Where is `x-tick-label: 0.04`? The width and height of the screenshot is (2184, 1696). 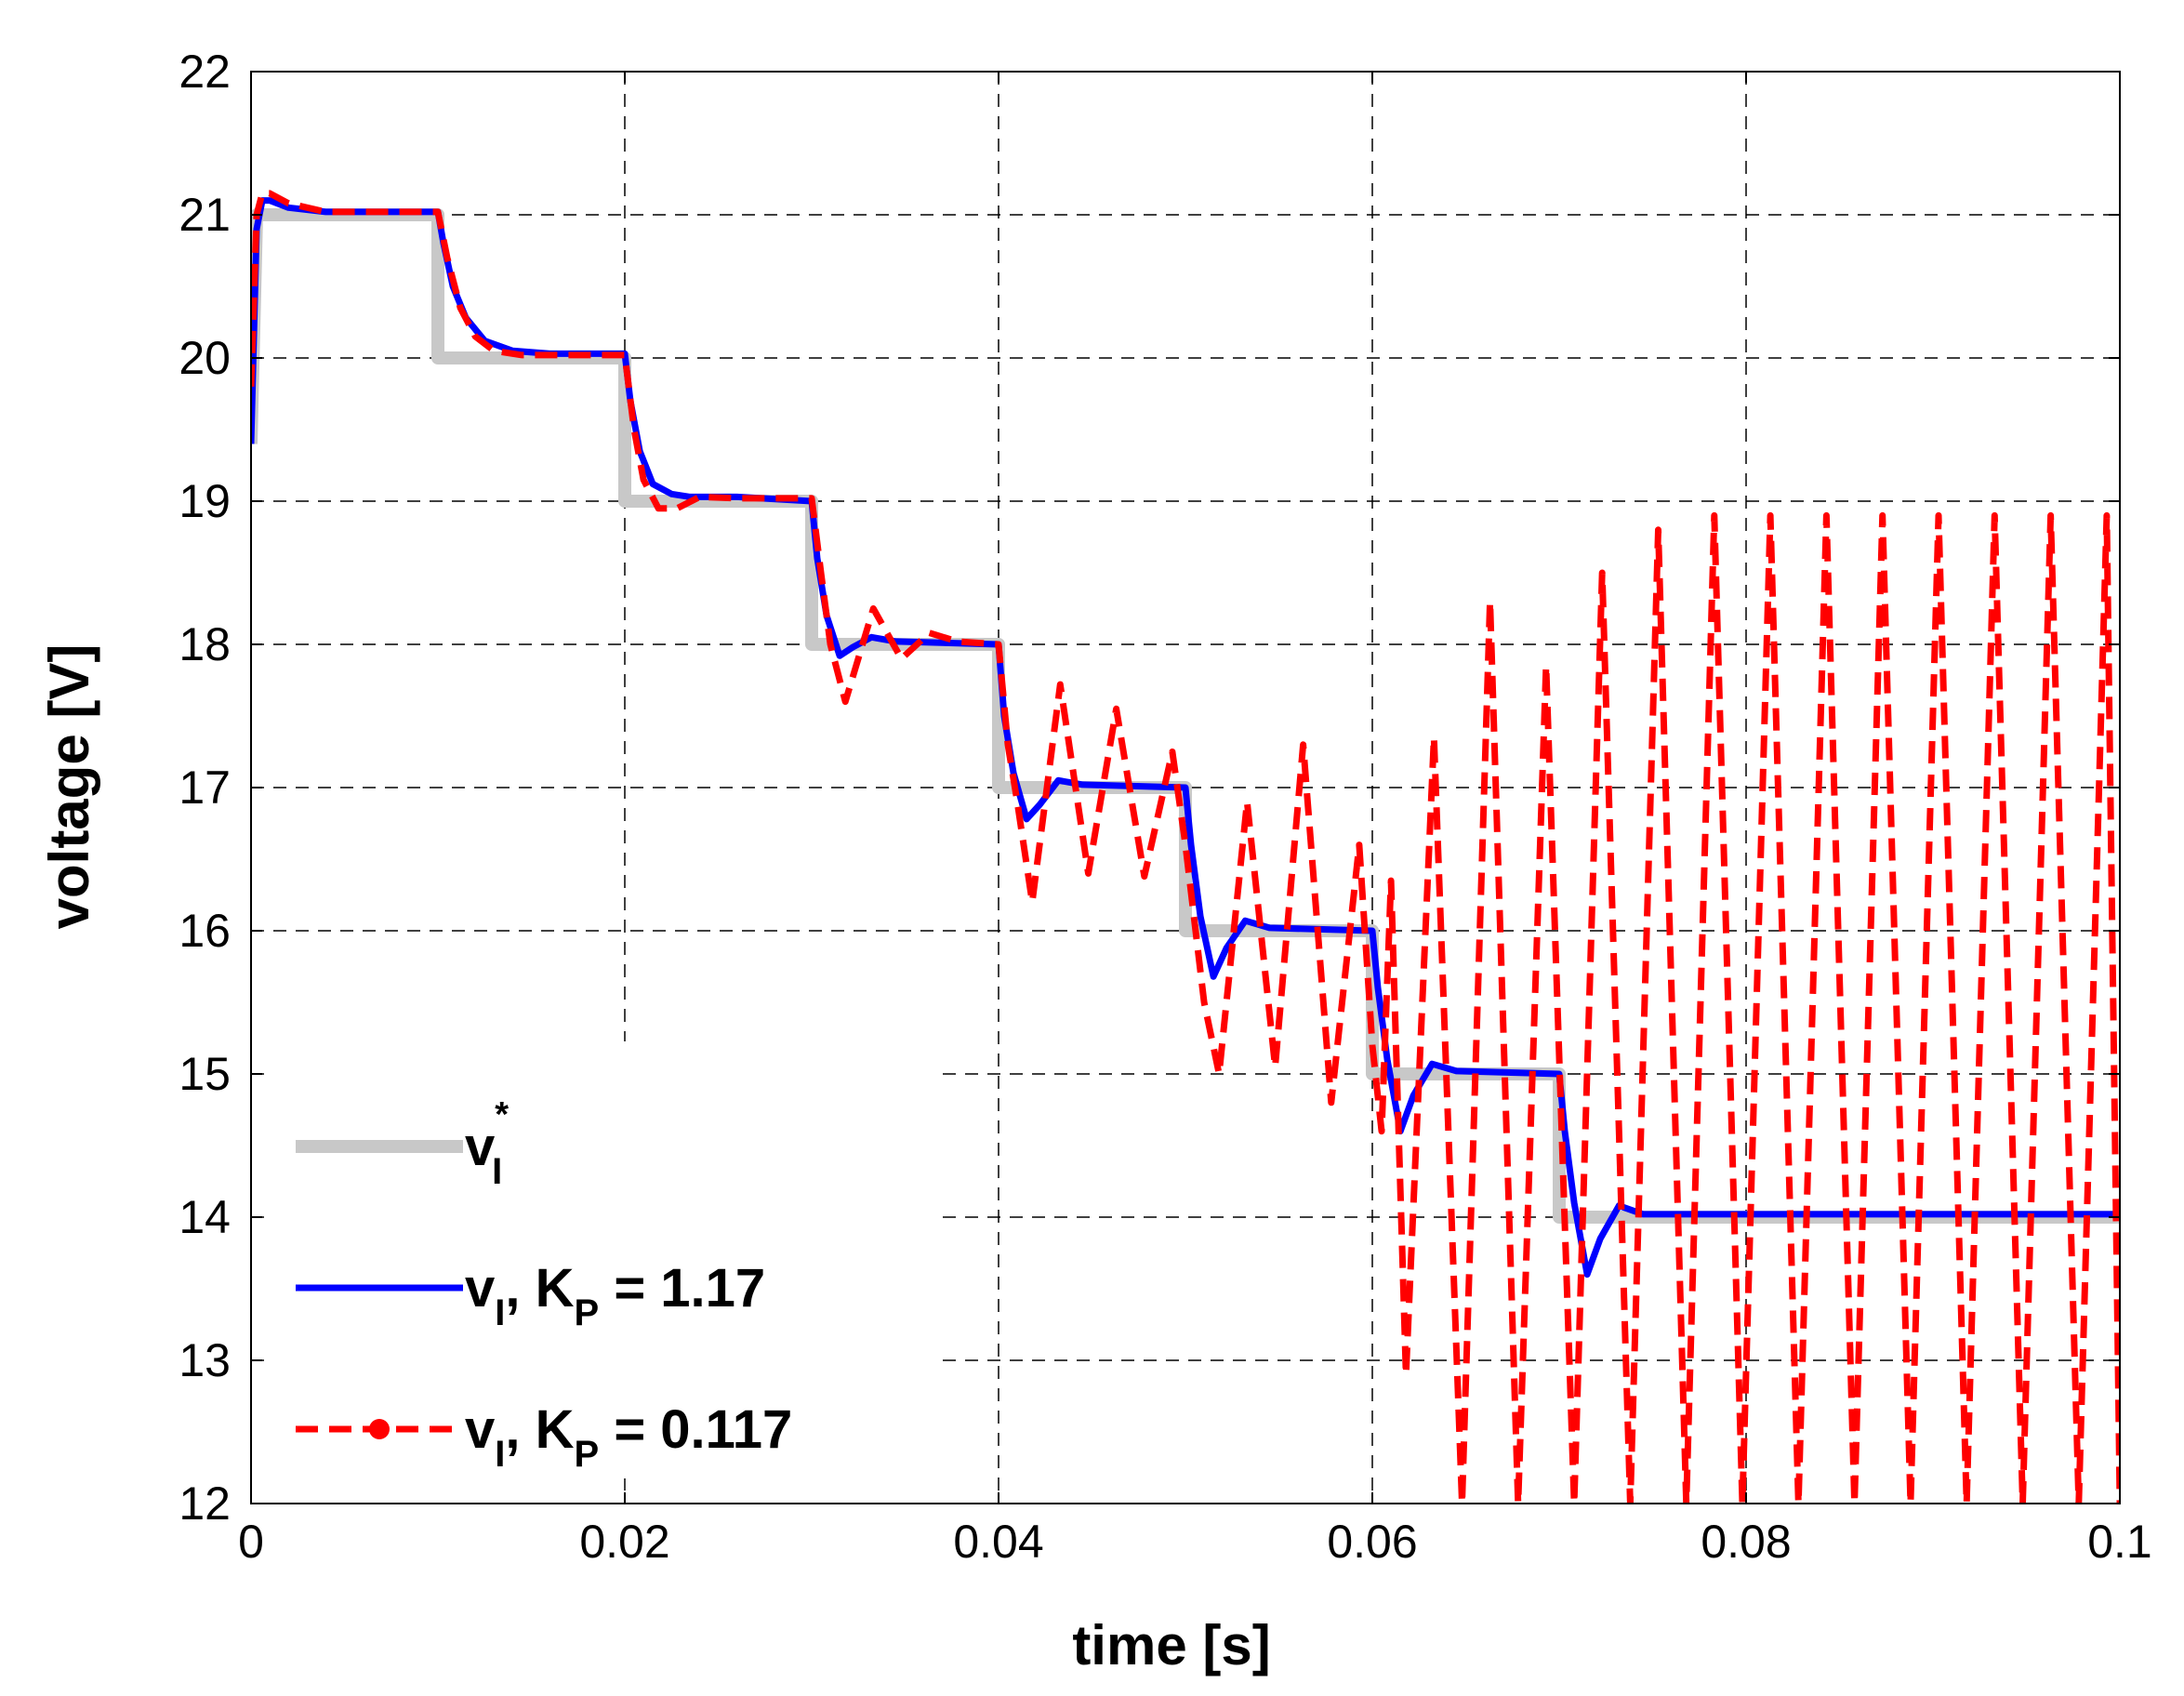 x-tick-label: 0.04 is located at coordinates (998, 1542).